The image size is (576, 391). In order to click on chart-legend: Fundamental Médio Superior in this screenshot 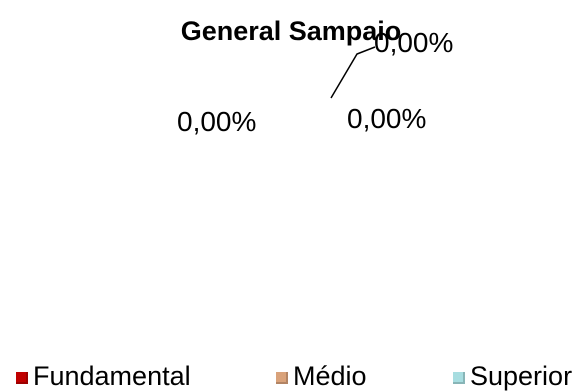, I will do `click(288, 376)`.